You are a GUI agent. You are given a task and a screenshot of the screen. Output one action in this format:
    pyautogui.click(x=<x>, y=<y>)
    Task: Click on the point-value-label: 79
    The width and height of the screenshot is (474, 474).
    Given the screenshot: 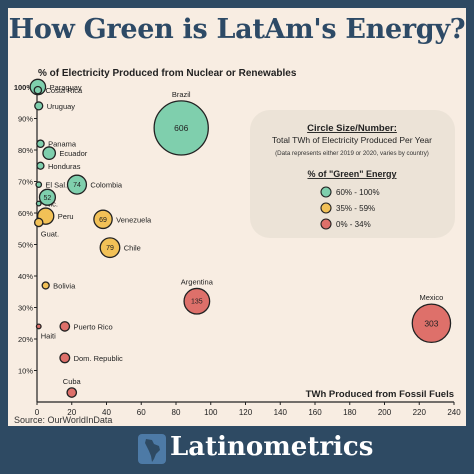 What is the action you would take?
    pyautogui.click(x=110, y=248)
    